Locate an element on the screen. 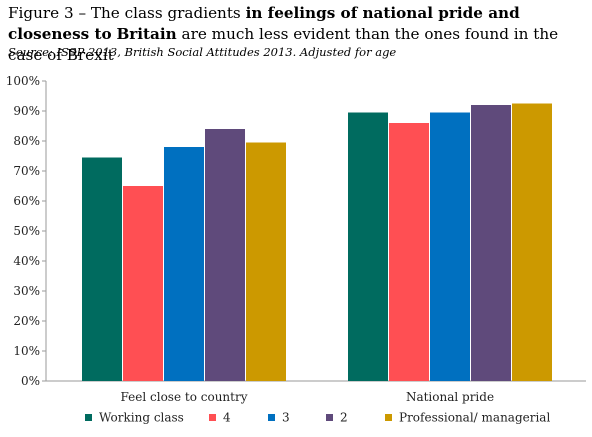 This screenshot has width=592, height=437. y-tick-label: 30% is located at coordinates (26, 291).